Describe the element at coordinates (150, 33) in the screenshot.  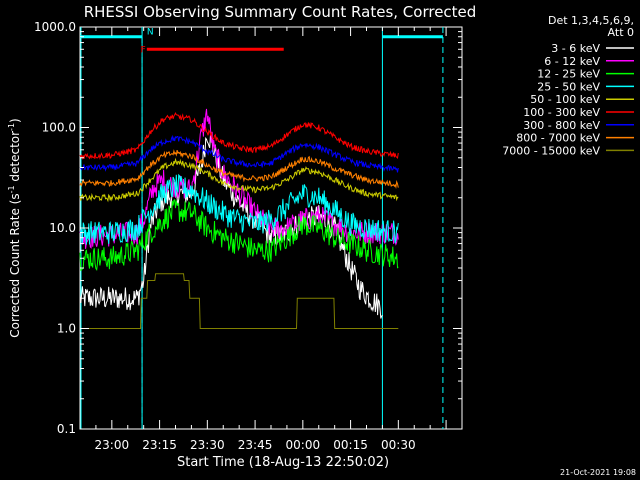
I see `flag-marker: N` at that location.